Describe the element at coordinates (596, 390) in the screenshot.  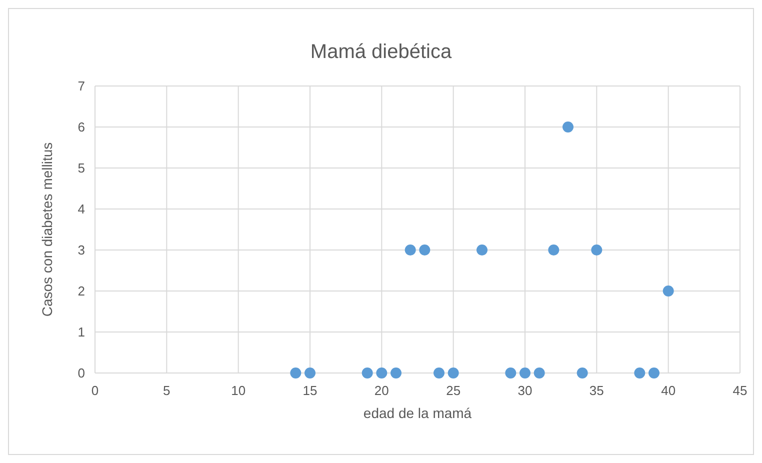
I see `x-tick-label: 35` at that location.